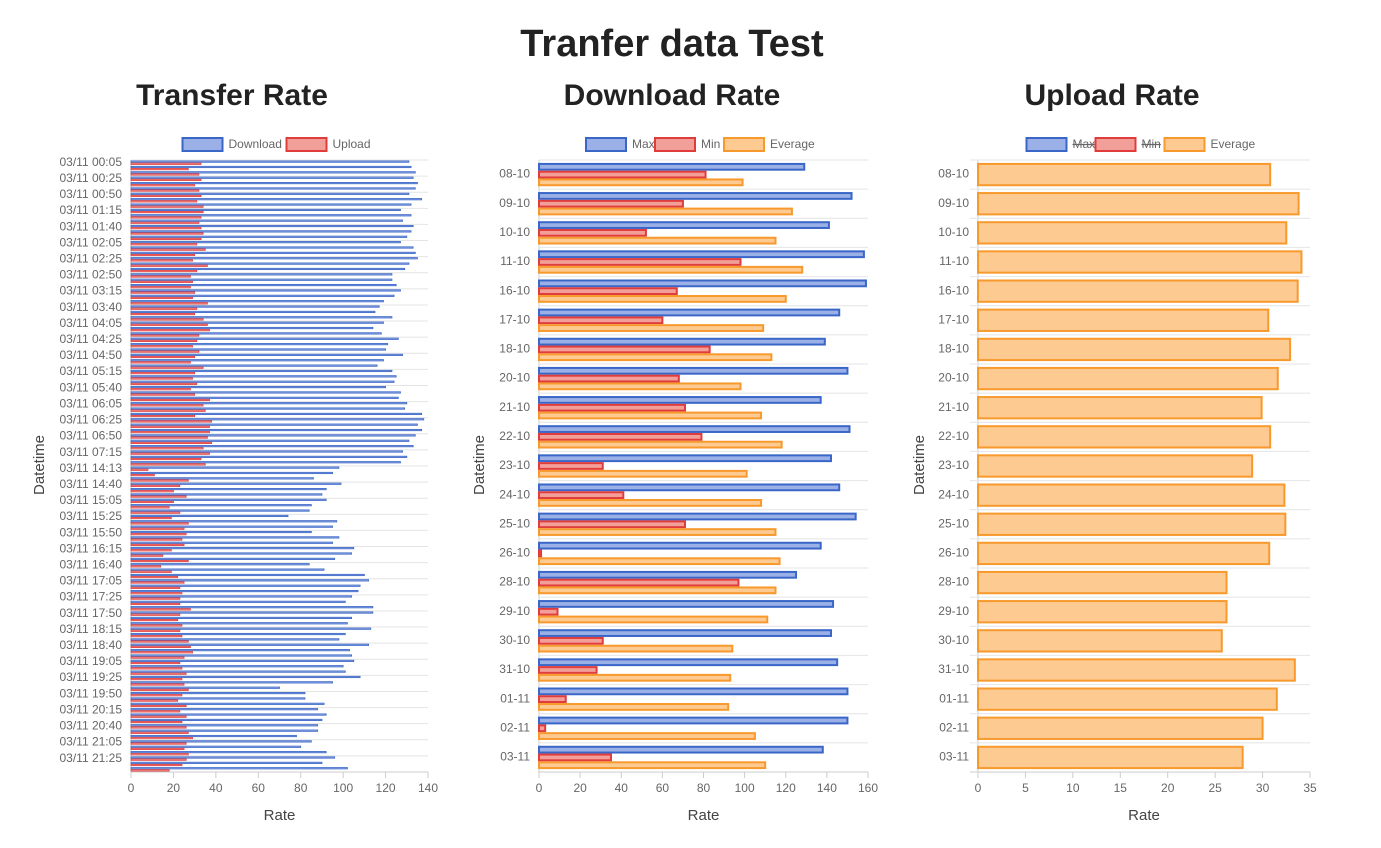 The image size is (1381, 848). I want to click on x-axis-label: Rate, so click(1144, 815).